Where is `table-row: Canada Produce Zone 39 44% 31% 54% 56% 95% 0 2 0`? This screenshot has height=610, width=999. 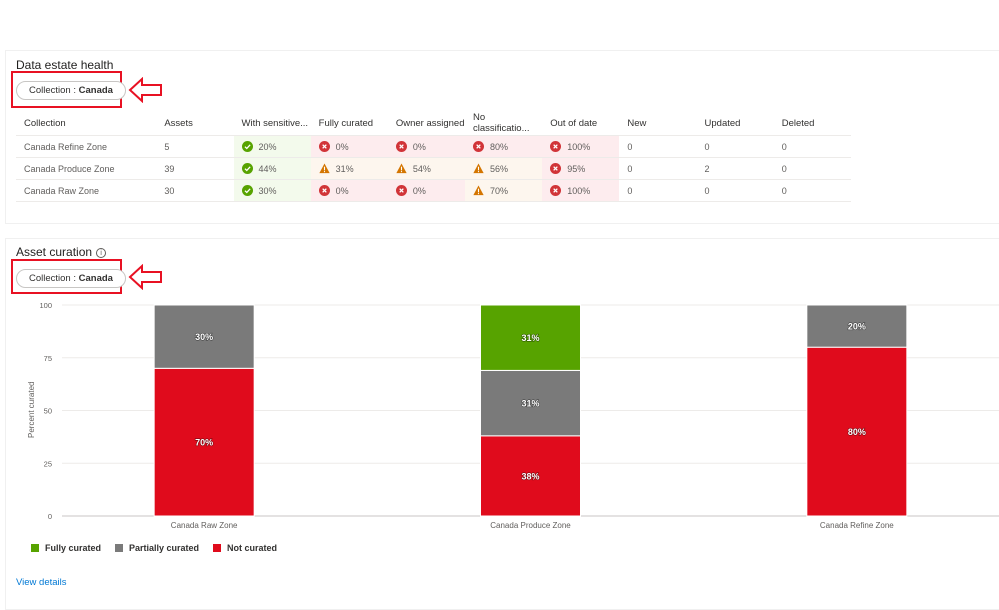
table-row: Canada Produce Zone 39 44% 31% 54% 56% 95% 0 2 0 is located at coordinates (433, 168).